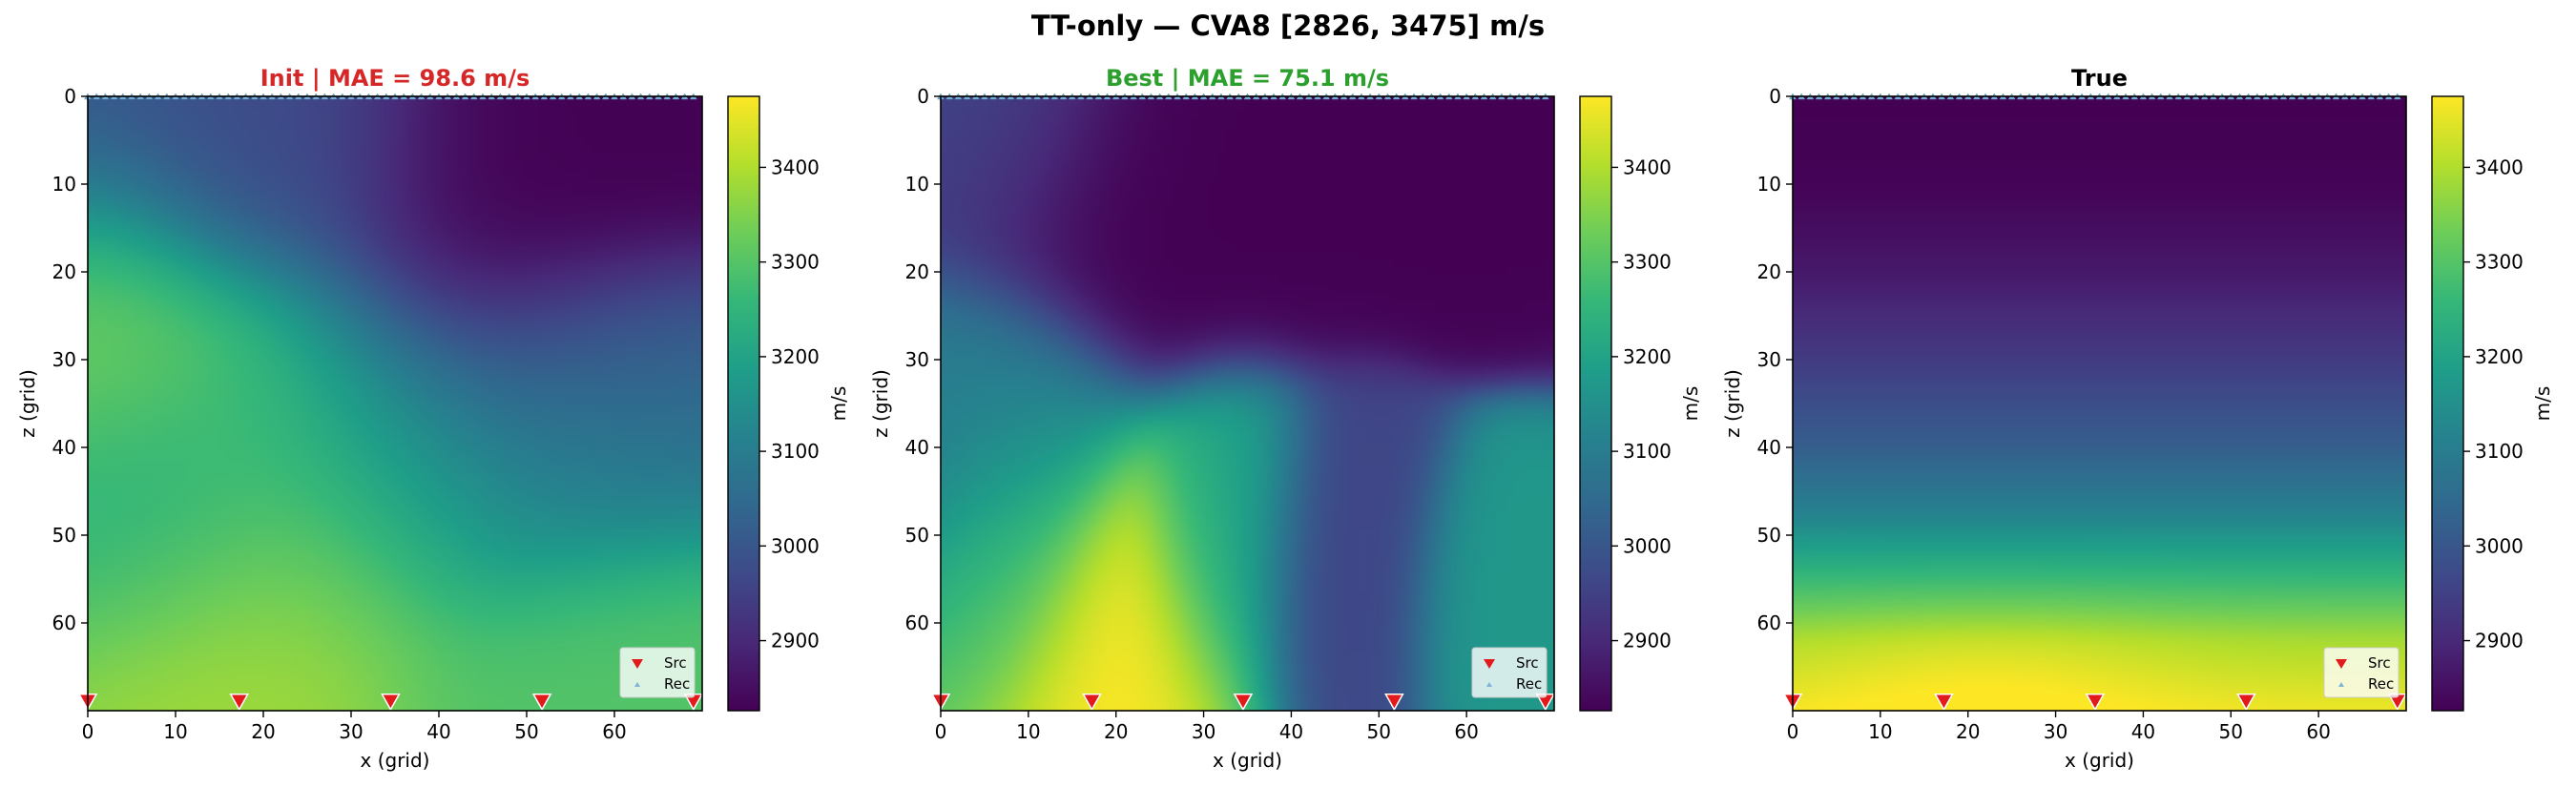 The width and height of the screenshot is (2576, 787). I want to click on panel-title: Init | MAE = 98.6 m/s, so click(395, 78).